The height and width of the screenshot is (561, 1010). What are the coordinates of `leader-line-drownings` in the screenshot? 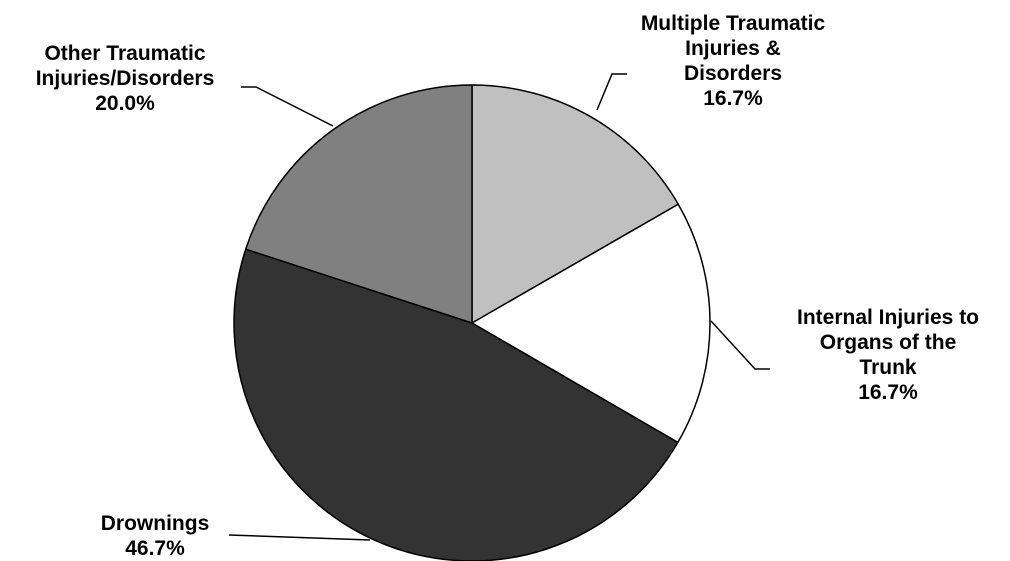 It's located at (299, 537).